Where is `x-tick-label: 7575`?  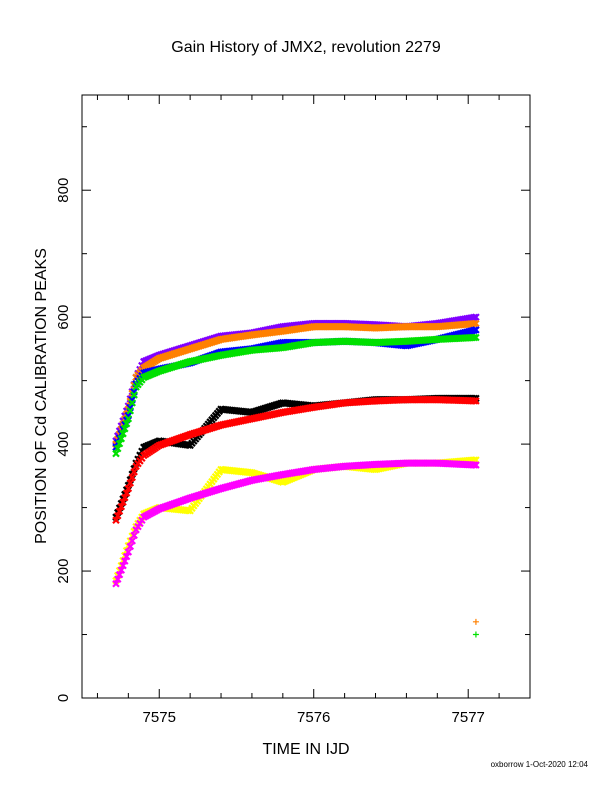
x-tick-label: 7575 is located at coordinates (159, 717).